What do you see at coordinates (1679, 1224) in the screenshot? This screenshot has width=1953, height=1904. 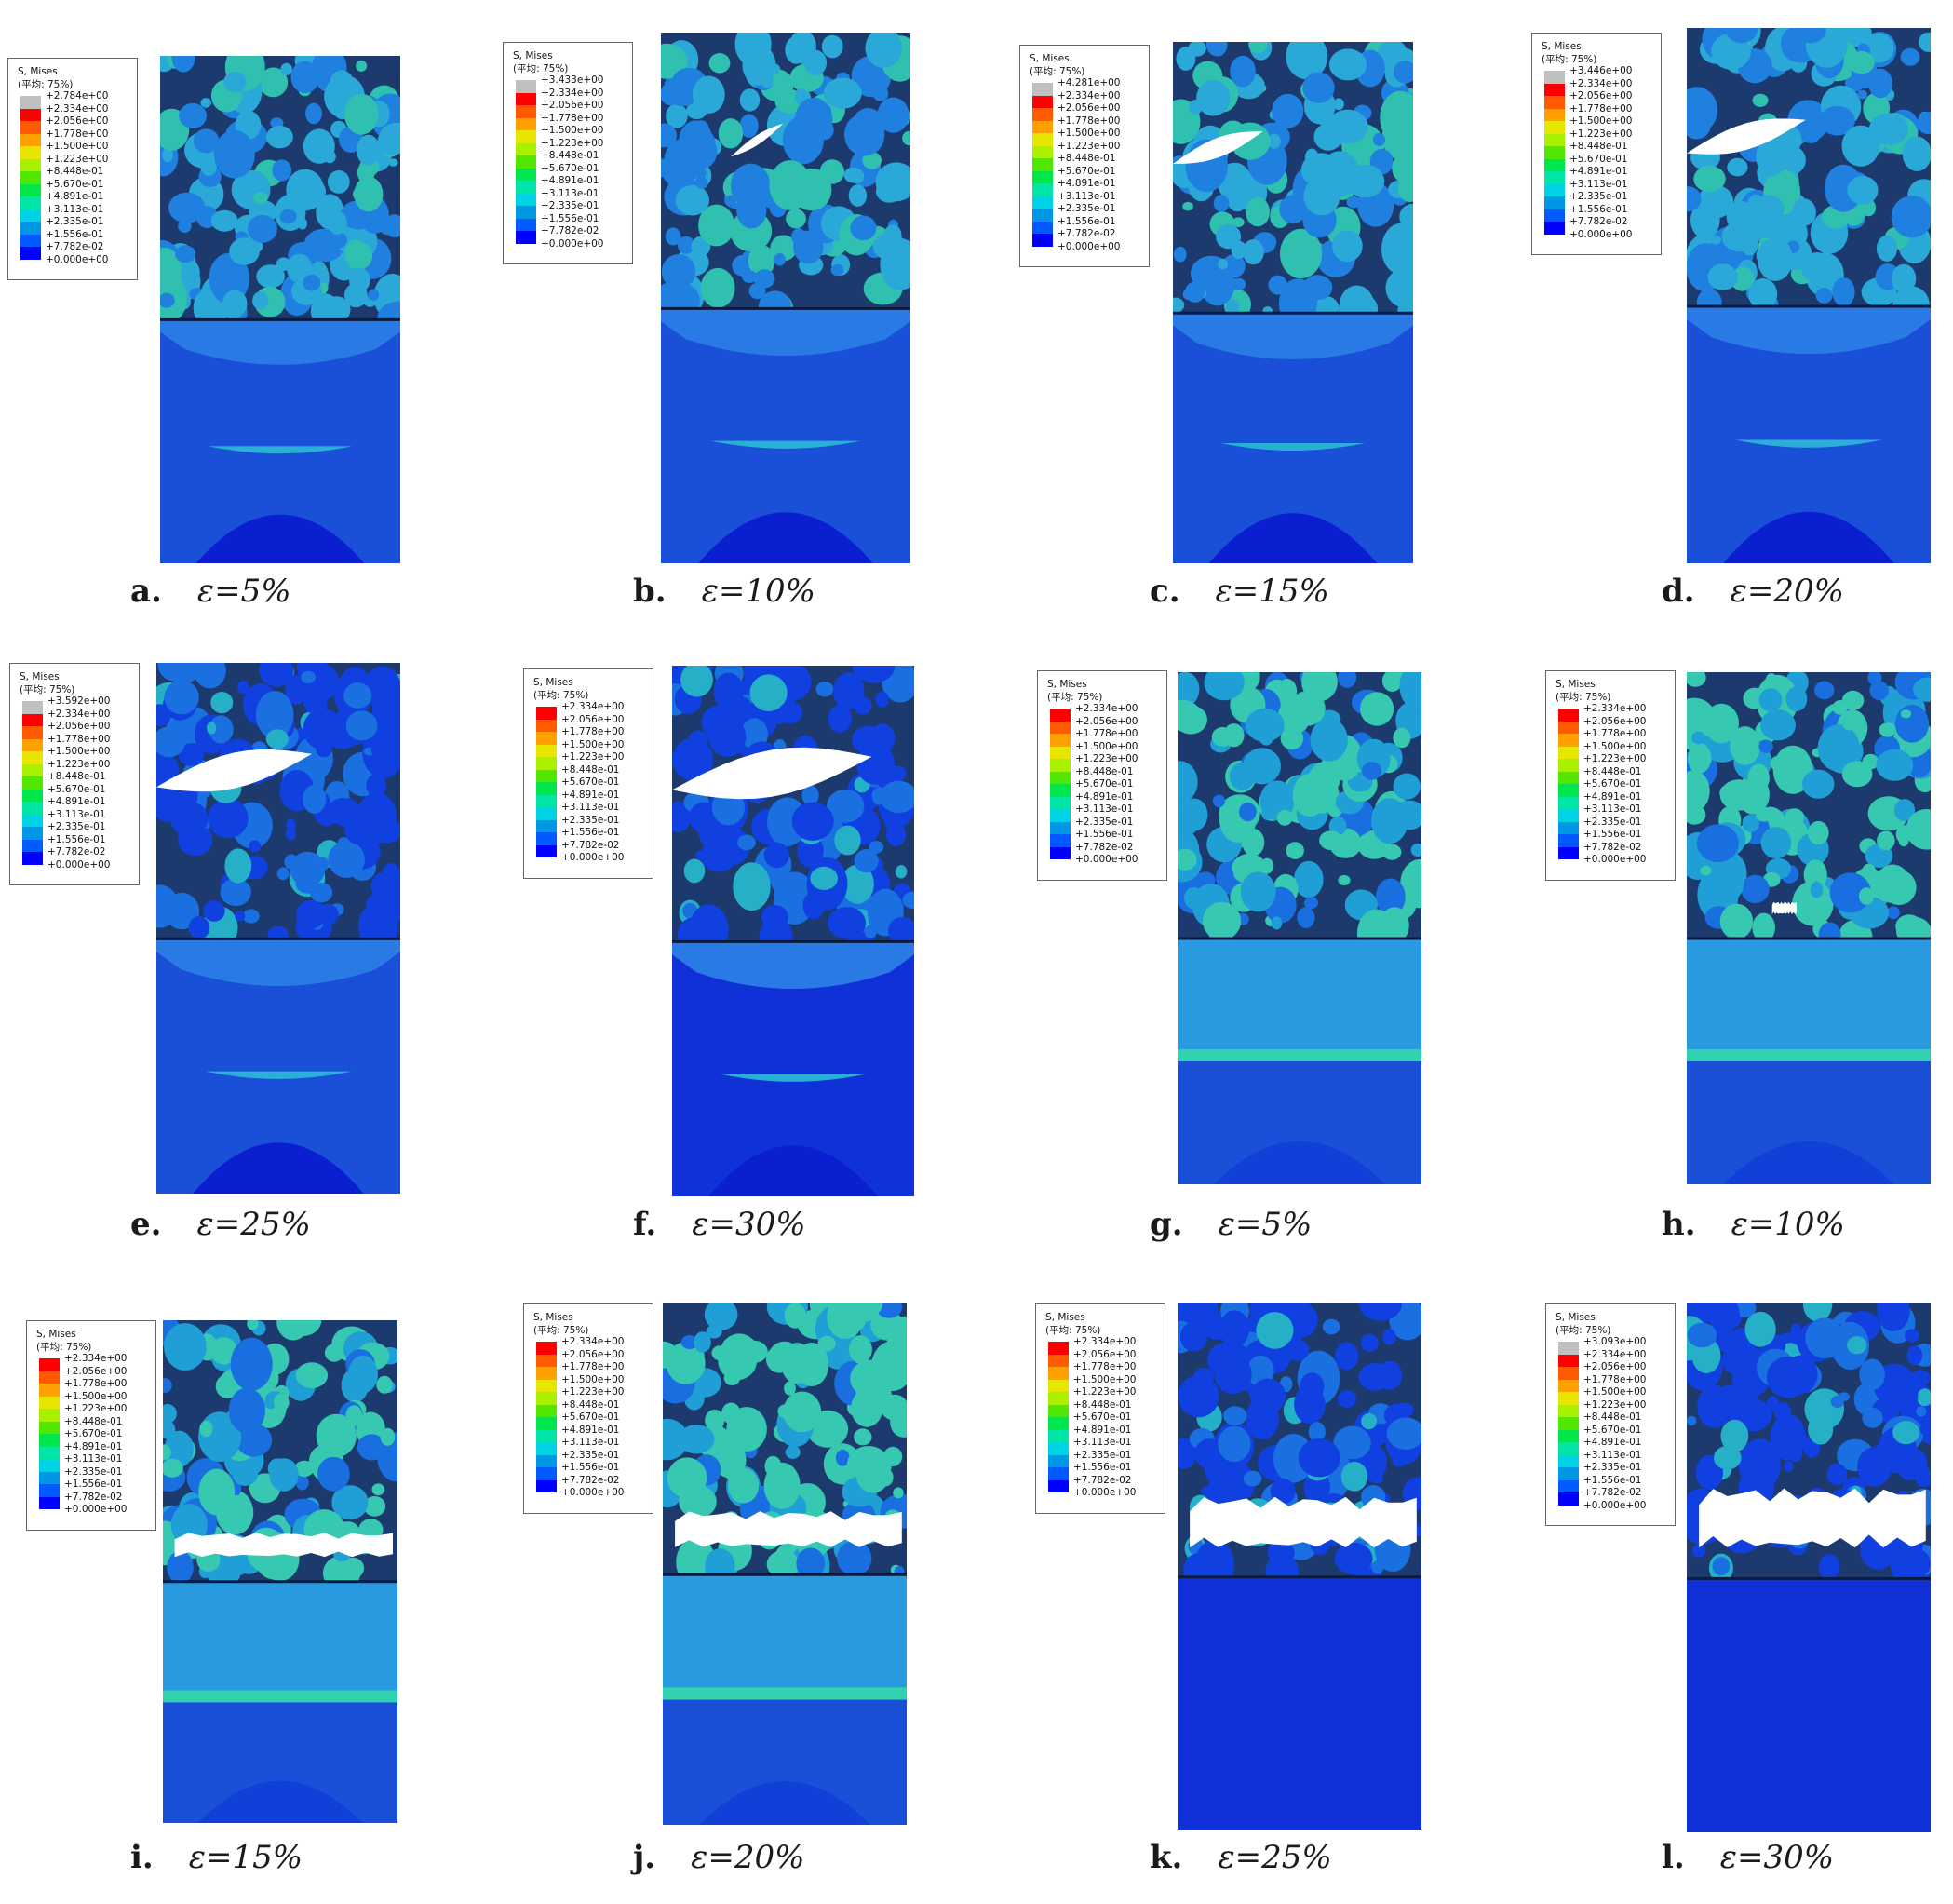 I see `panel-label: h.` at bounding box center [1679, 1224].